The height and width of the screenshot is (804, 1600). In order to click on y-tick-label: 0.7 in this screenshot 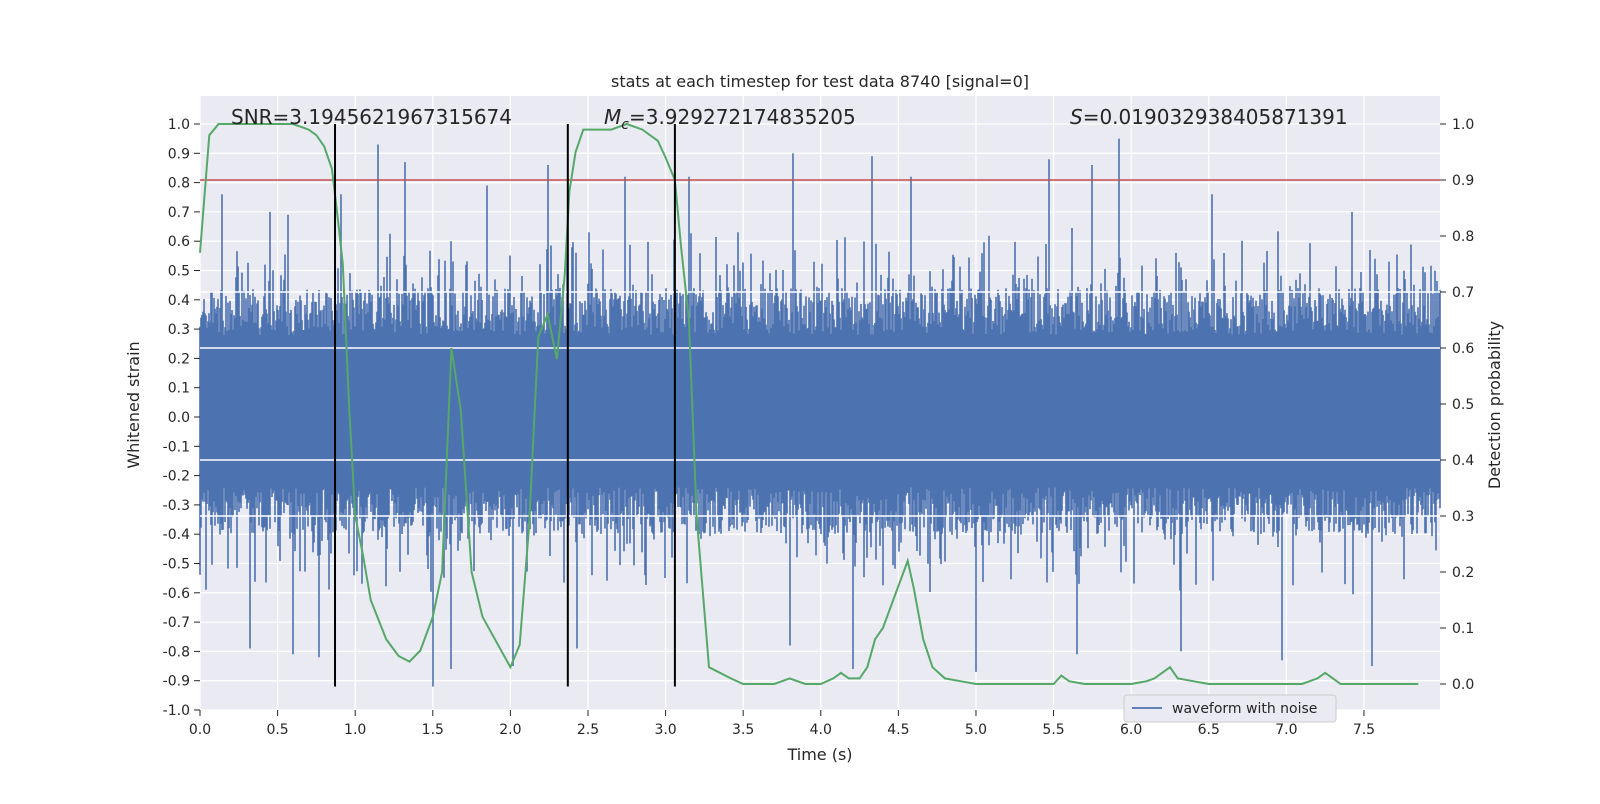, I will do `click(179, 213)`.